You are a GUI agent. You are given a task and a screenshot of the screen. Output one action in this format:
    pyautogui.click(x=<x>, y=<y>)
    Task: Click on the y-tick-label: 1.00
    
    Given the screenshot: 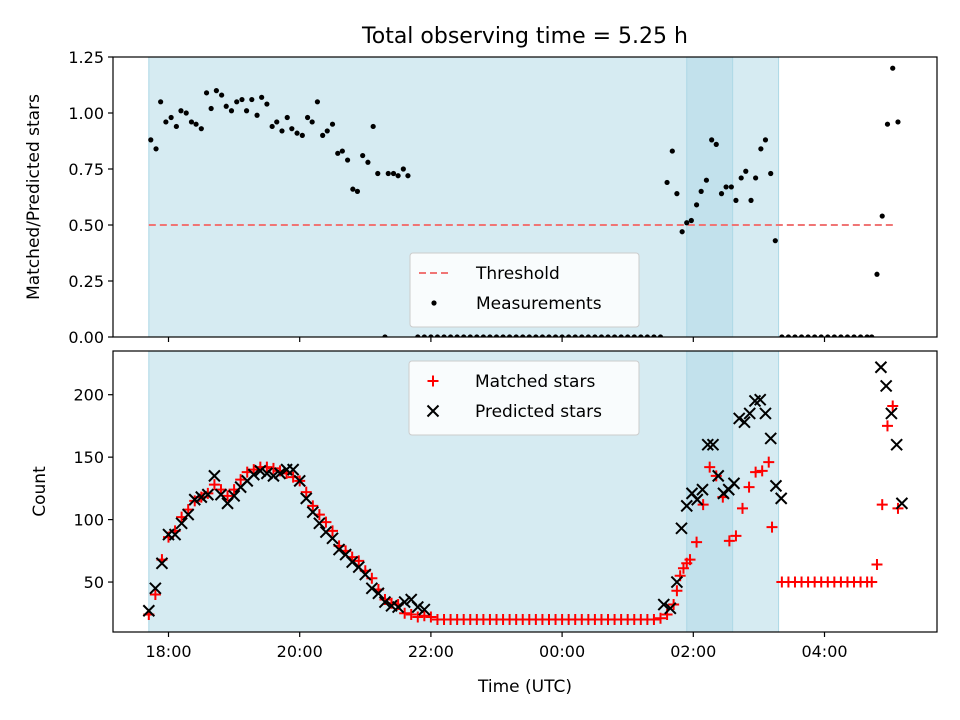 What is the action you would take?
    pyautogui.click(x=86, y=113)
    